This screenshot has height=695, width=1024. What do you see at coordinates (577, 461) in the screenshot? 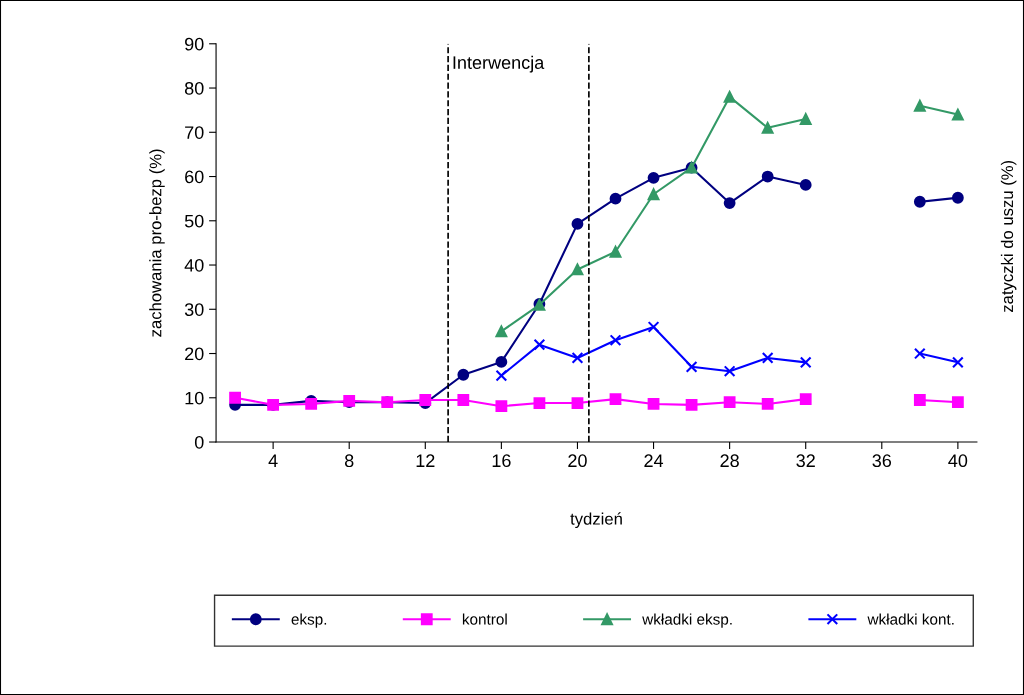
I see `x-tick-label: 20` at bounding box center [577, 461].